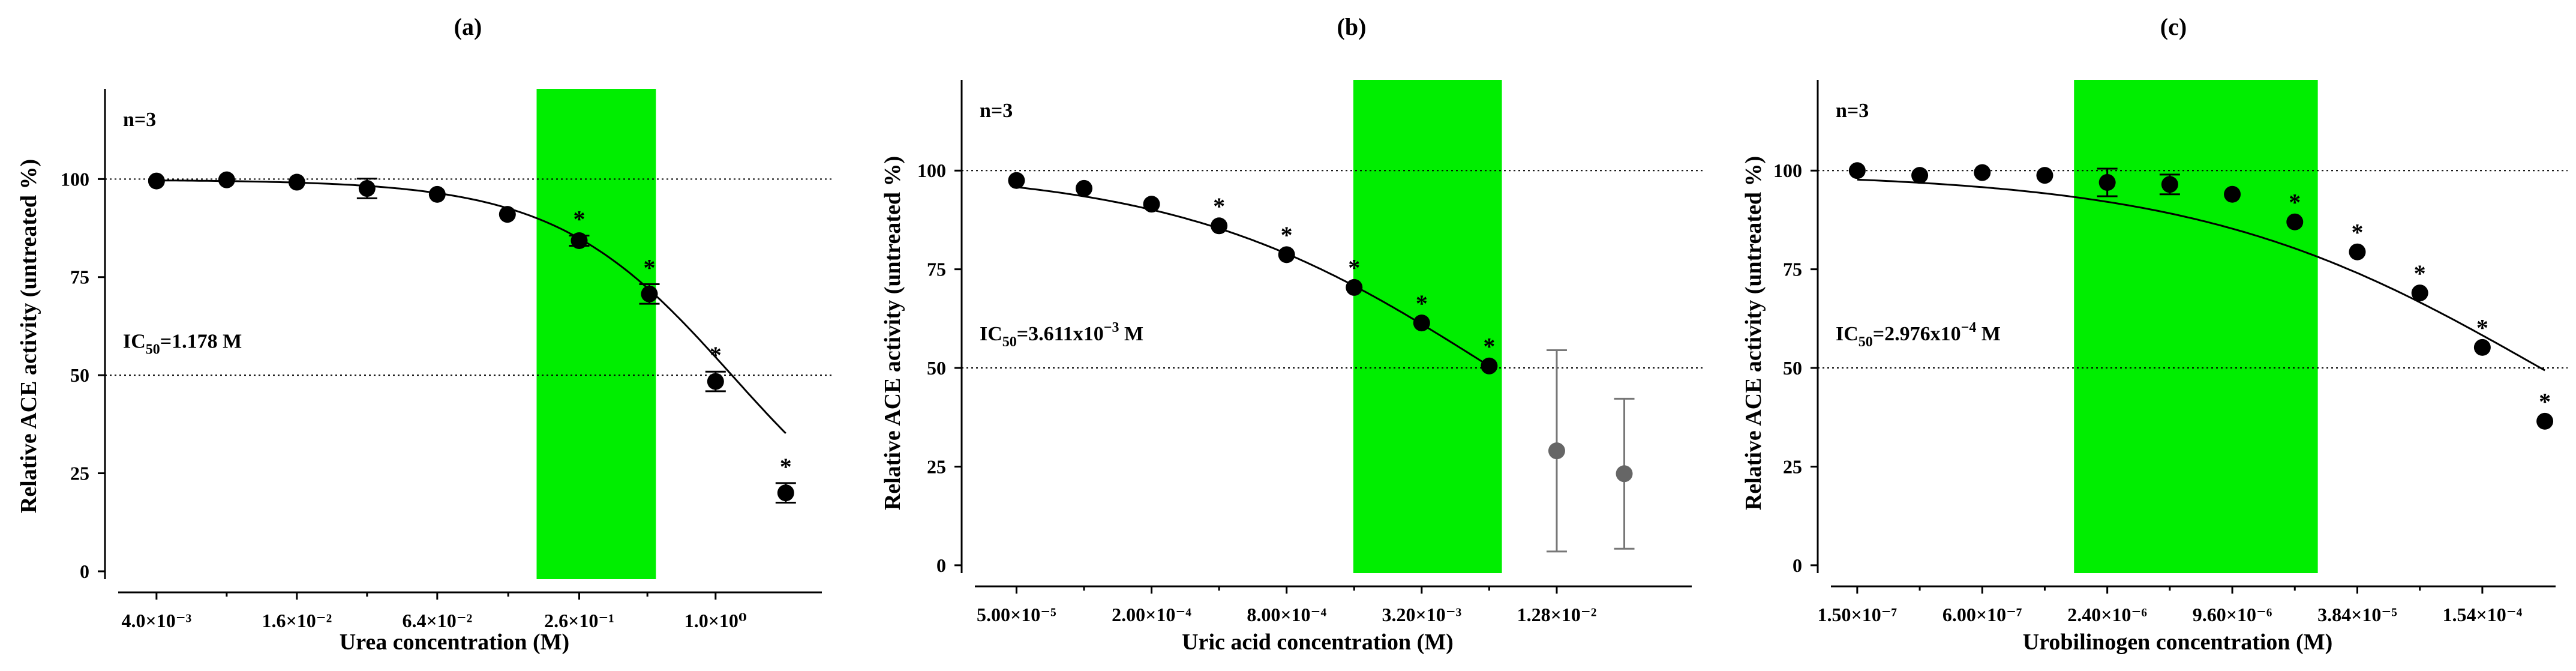 The image size is (2576, 671). I want to click on x-tick-label: 9.60×10⁻⁶, so click(2232, 614).